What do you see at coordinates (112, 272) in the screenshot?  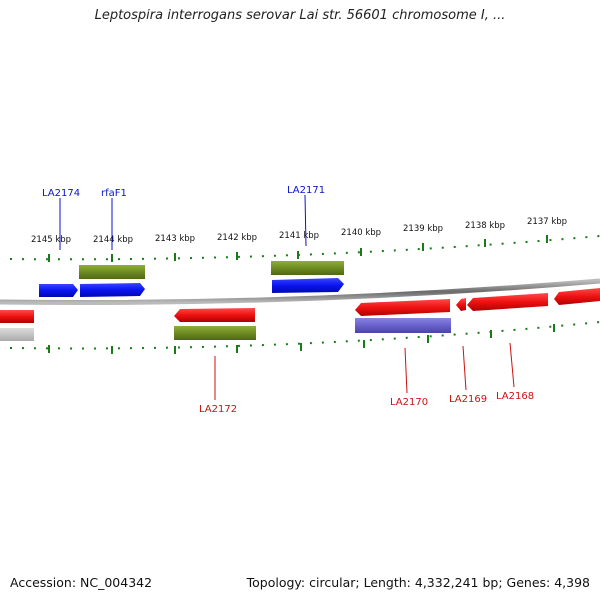 I see `feature-green-rfaF1` at bounding box center [112, 272].